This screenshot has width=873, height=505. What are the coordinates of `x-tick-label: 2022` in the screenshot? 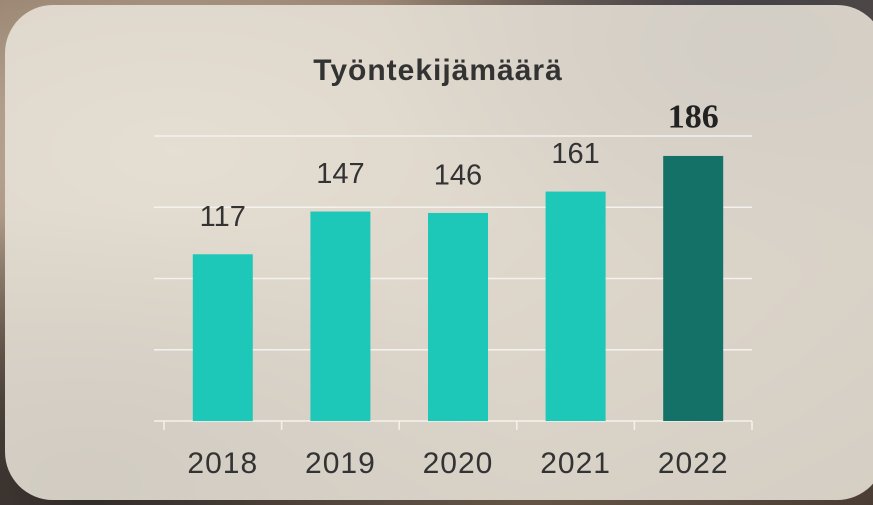 It's located at (693, 463).